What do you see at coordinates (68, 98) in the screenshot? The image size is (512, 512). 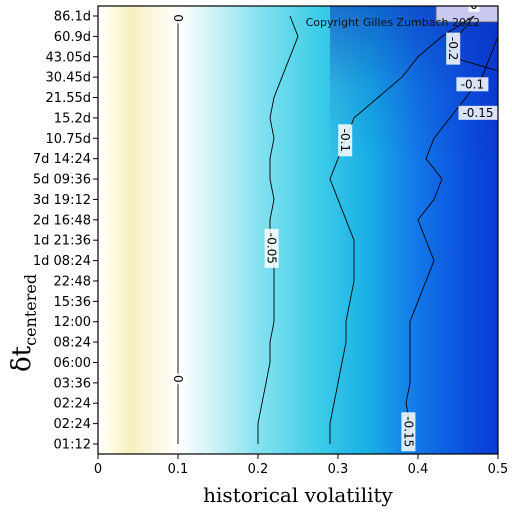 I see `y-tick-label: 21.55d` at bounding box center [68, 98].